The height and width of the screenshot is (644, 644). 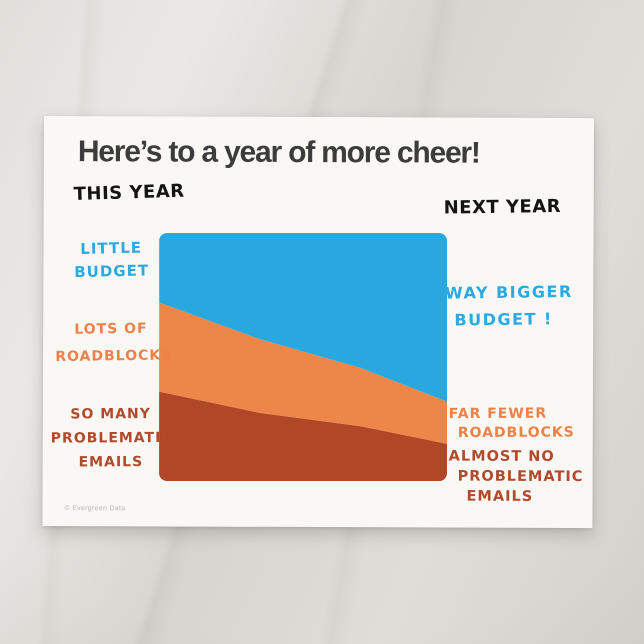 I want to click on annotation-line: ALMOST NO, so click(x=501, y=456).